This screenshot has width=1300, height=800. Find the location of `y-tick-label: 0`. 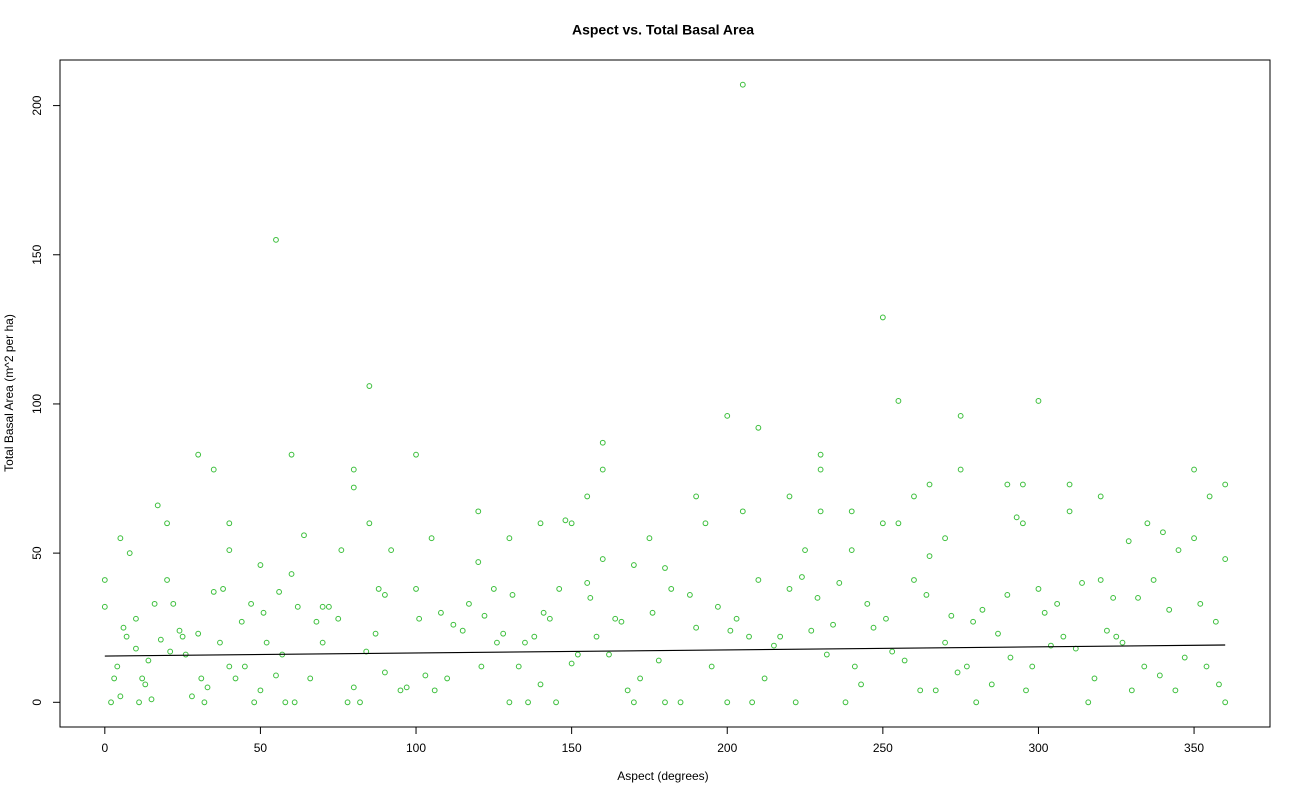

y-tick-label: 0 is located at coordinates (37, 702).